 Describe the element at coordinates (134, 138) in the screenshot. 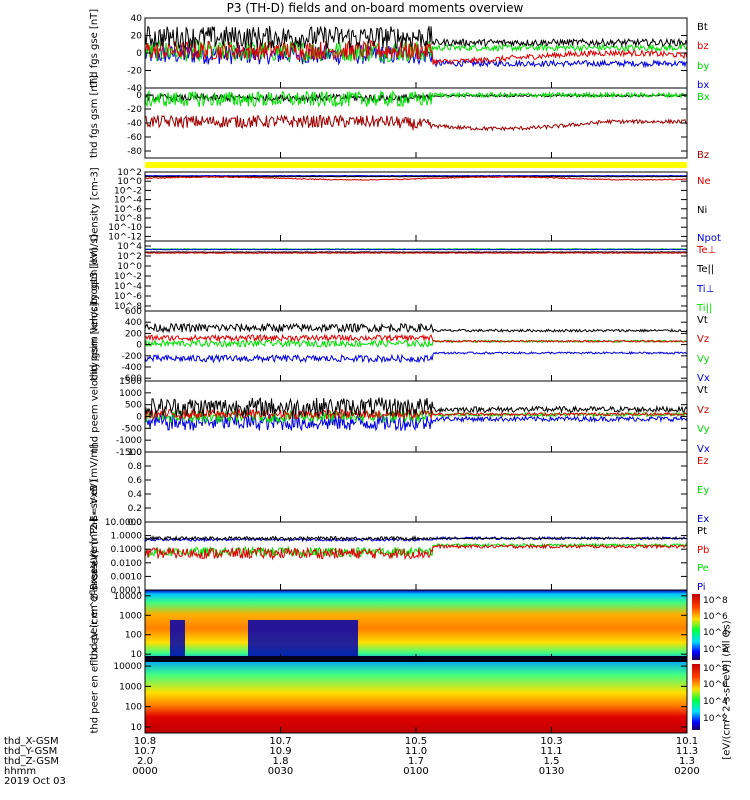

I see `y-tick-label: -60` at that location.